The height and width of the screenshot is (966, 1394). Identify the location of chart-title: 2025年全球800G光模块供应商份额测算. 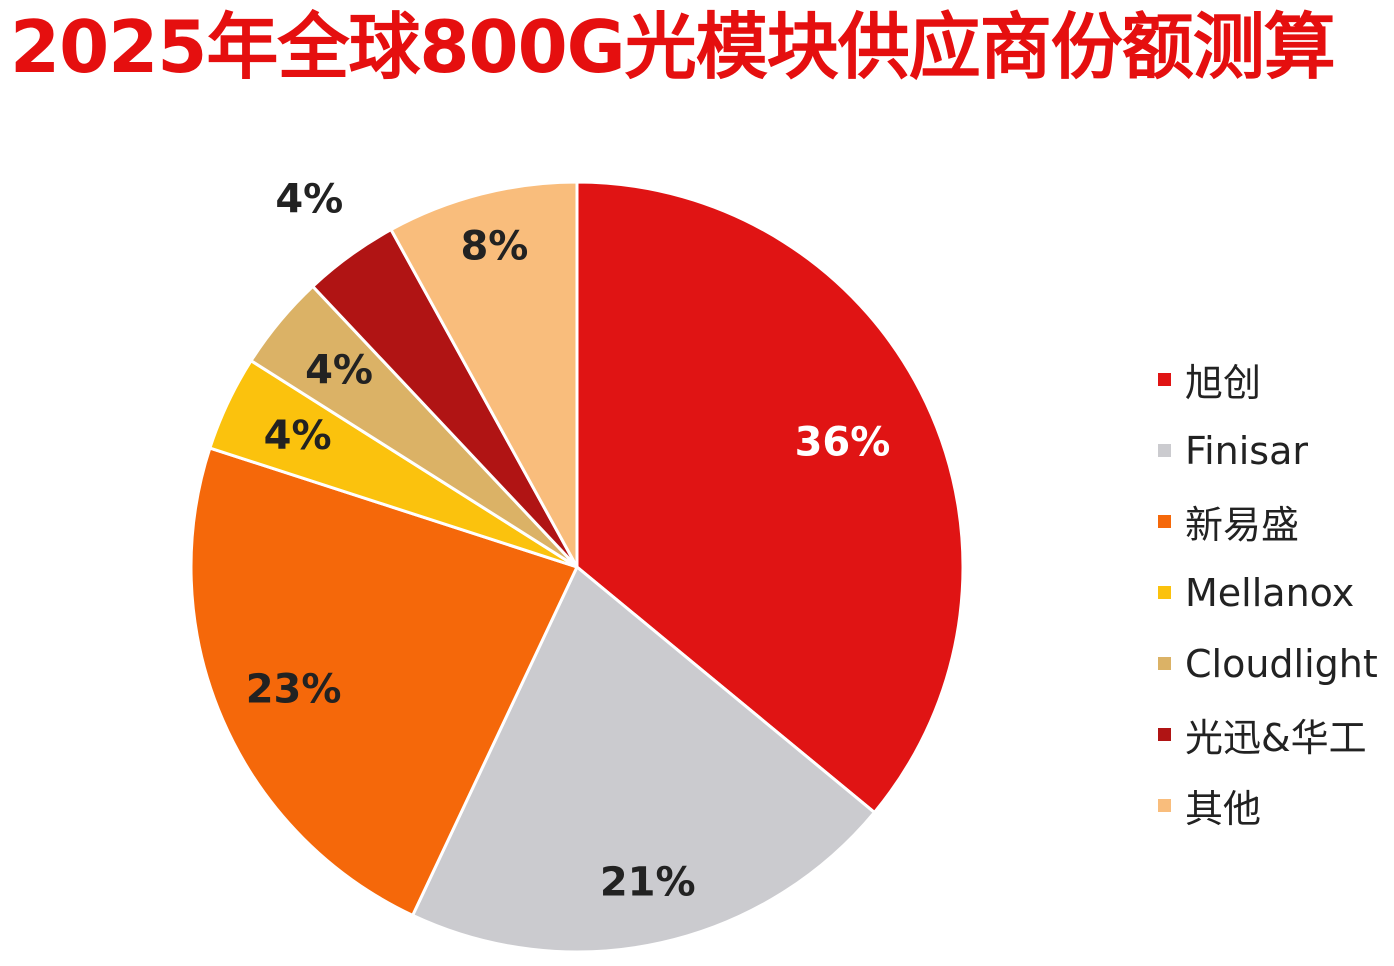
(673, 47).